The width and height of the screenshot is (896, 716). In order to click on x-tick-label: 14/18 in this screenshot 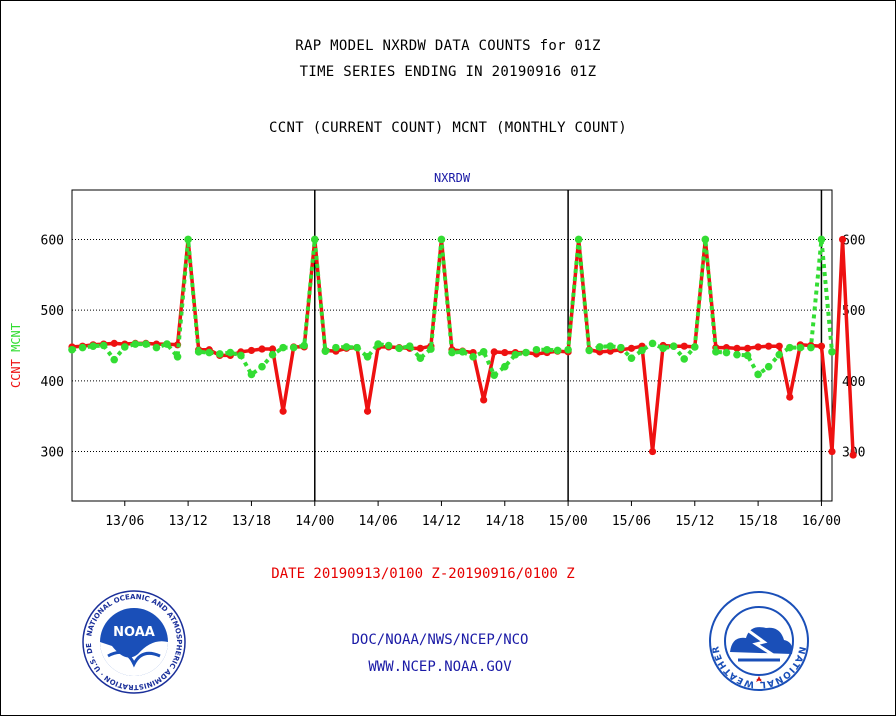, I will do `click(504, 521)`.